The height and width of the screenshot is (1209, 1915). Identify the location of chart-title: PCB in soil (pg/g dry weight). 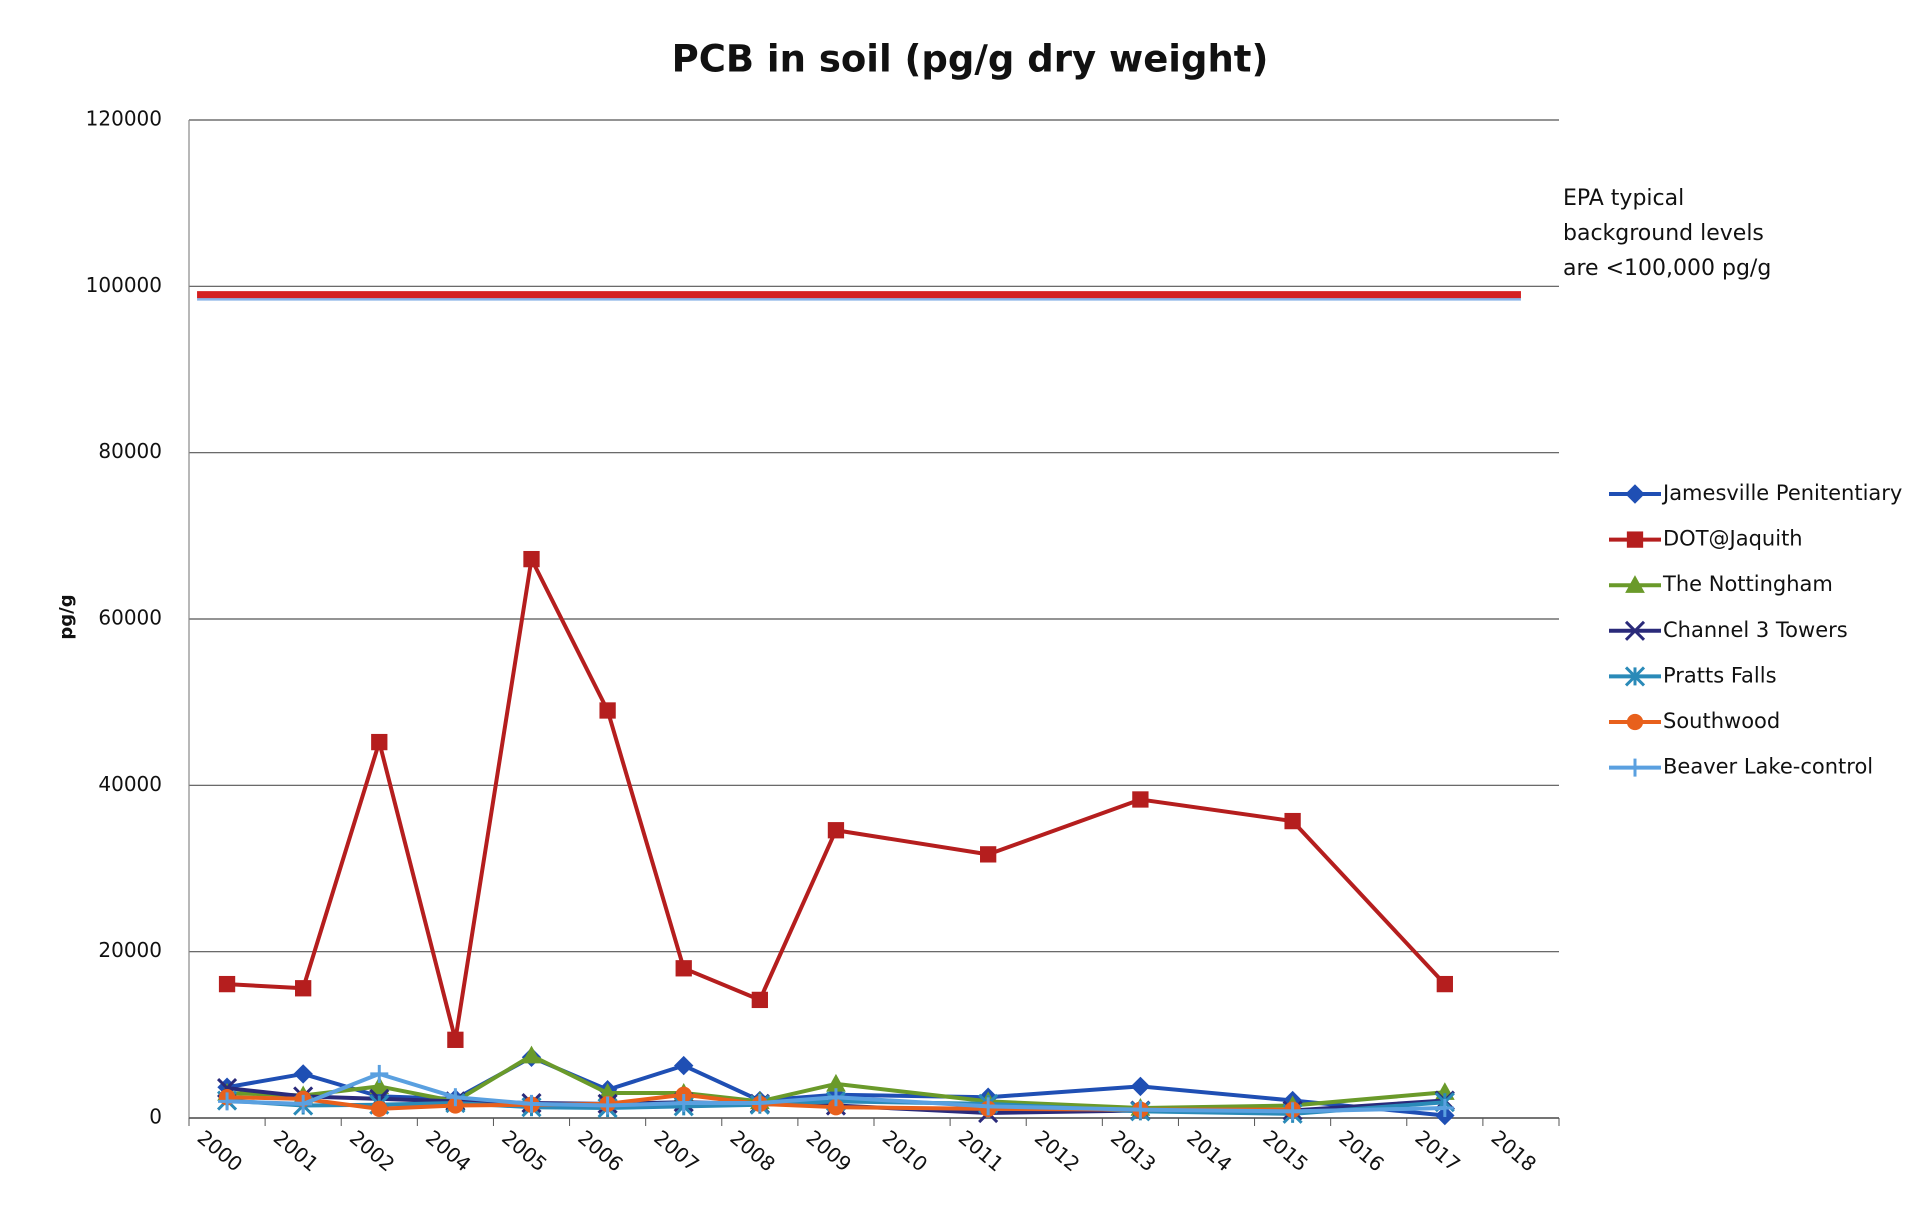
(970, 59).